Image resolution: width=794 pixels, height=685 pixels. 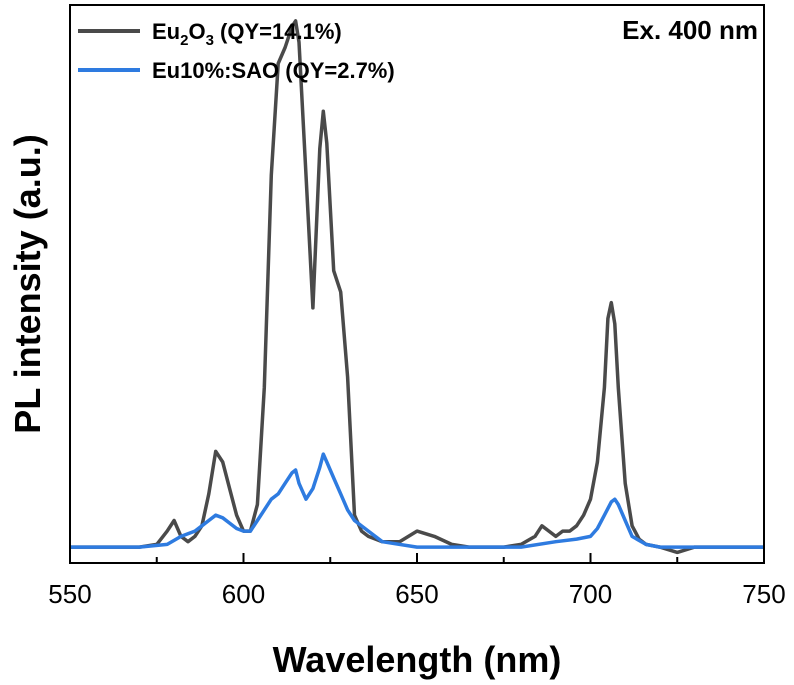 I want to click on legend-label-eu2o3: Eu2O3 (QY=14.1%), so click(x=247, y=34).